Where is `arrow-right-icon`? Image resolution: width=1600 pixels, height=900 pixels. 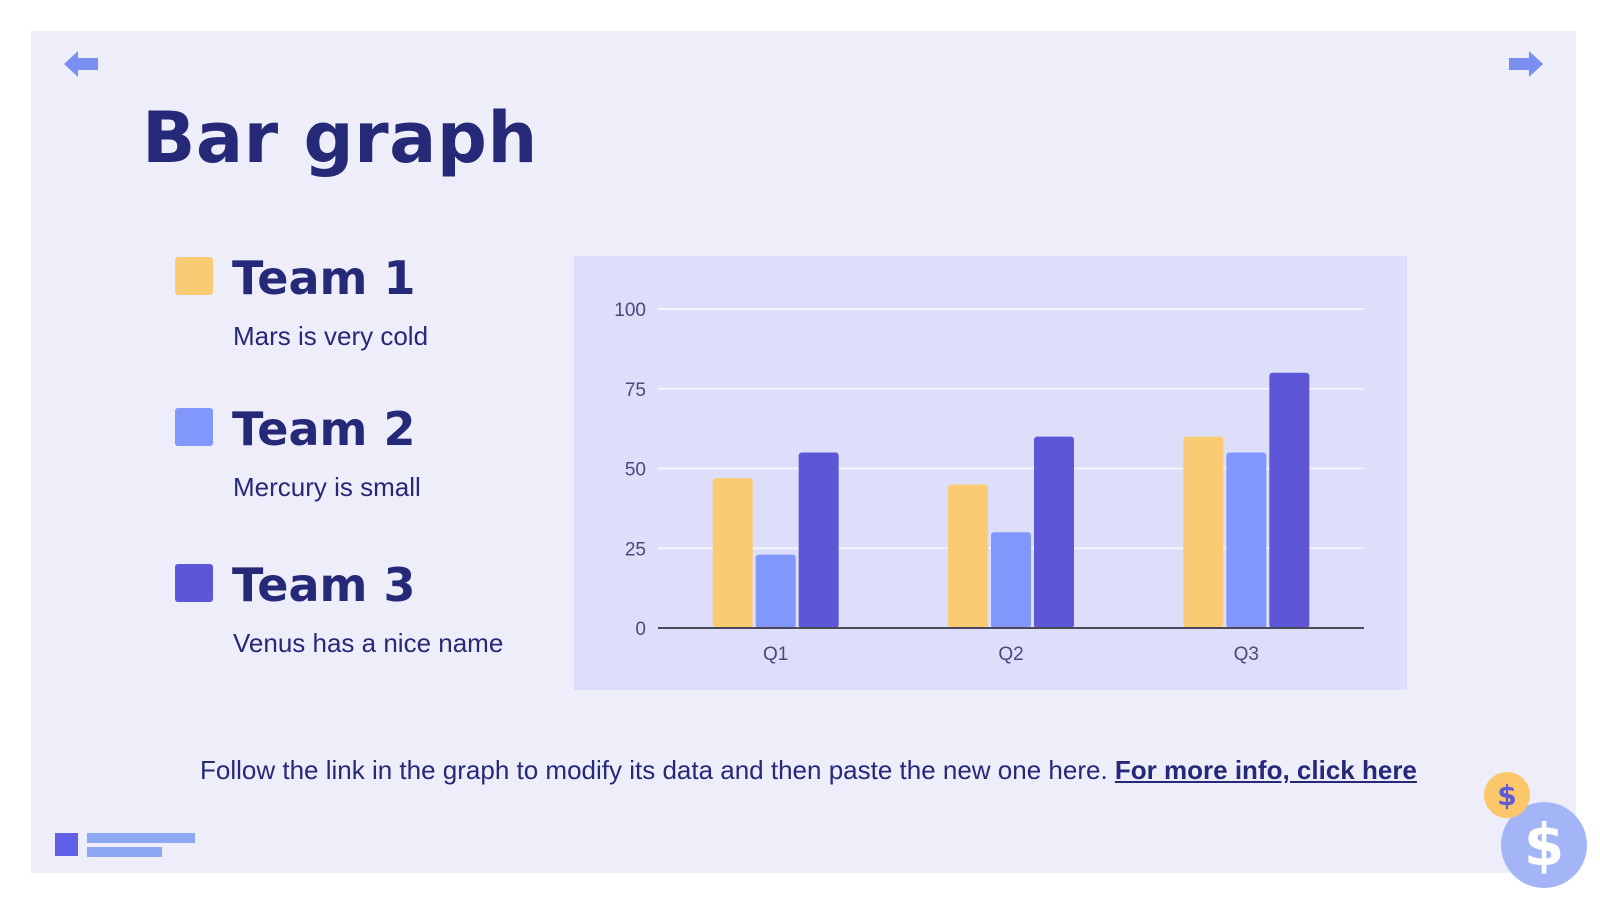 arrow-right-icon is located at coordinates (1526, 64).